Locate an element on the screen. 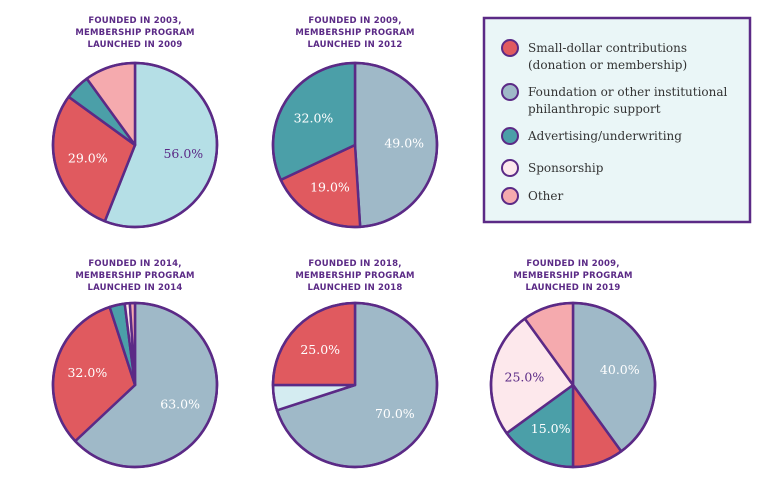  legend-label: Sponsorship is located at coordinates (566, 168).